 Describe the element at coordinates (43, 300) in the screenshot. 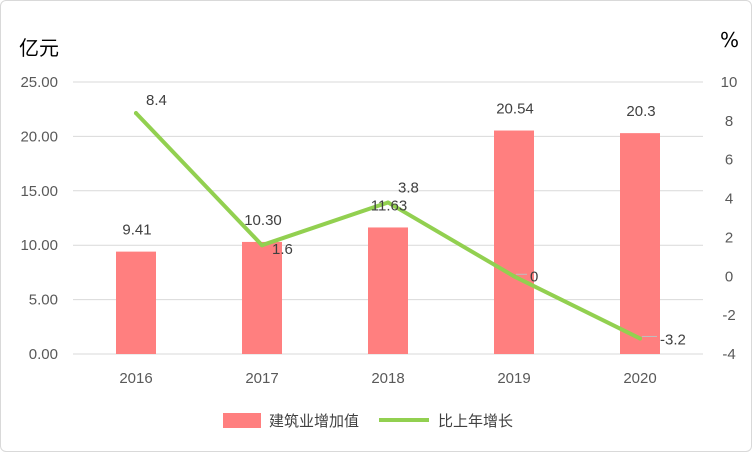

I see `left-axis-tick-label: 5.00` at that location.